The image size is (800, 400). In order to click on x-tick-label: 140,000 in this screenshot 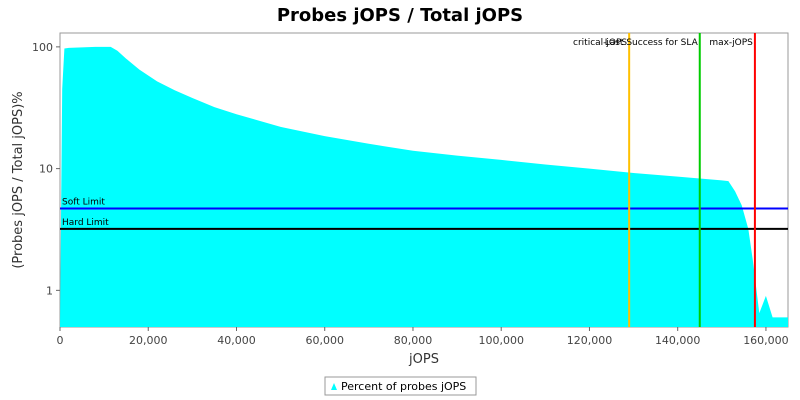, I will do `click(678, 340)`.